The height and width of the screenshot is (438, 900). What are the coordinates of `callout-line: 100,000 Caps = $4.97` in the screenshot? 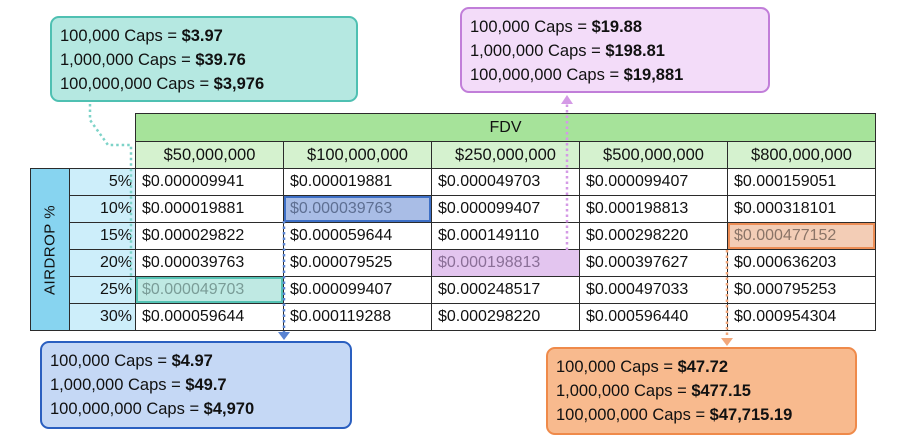 It's located at (196, 361).